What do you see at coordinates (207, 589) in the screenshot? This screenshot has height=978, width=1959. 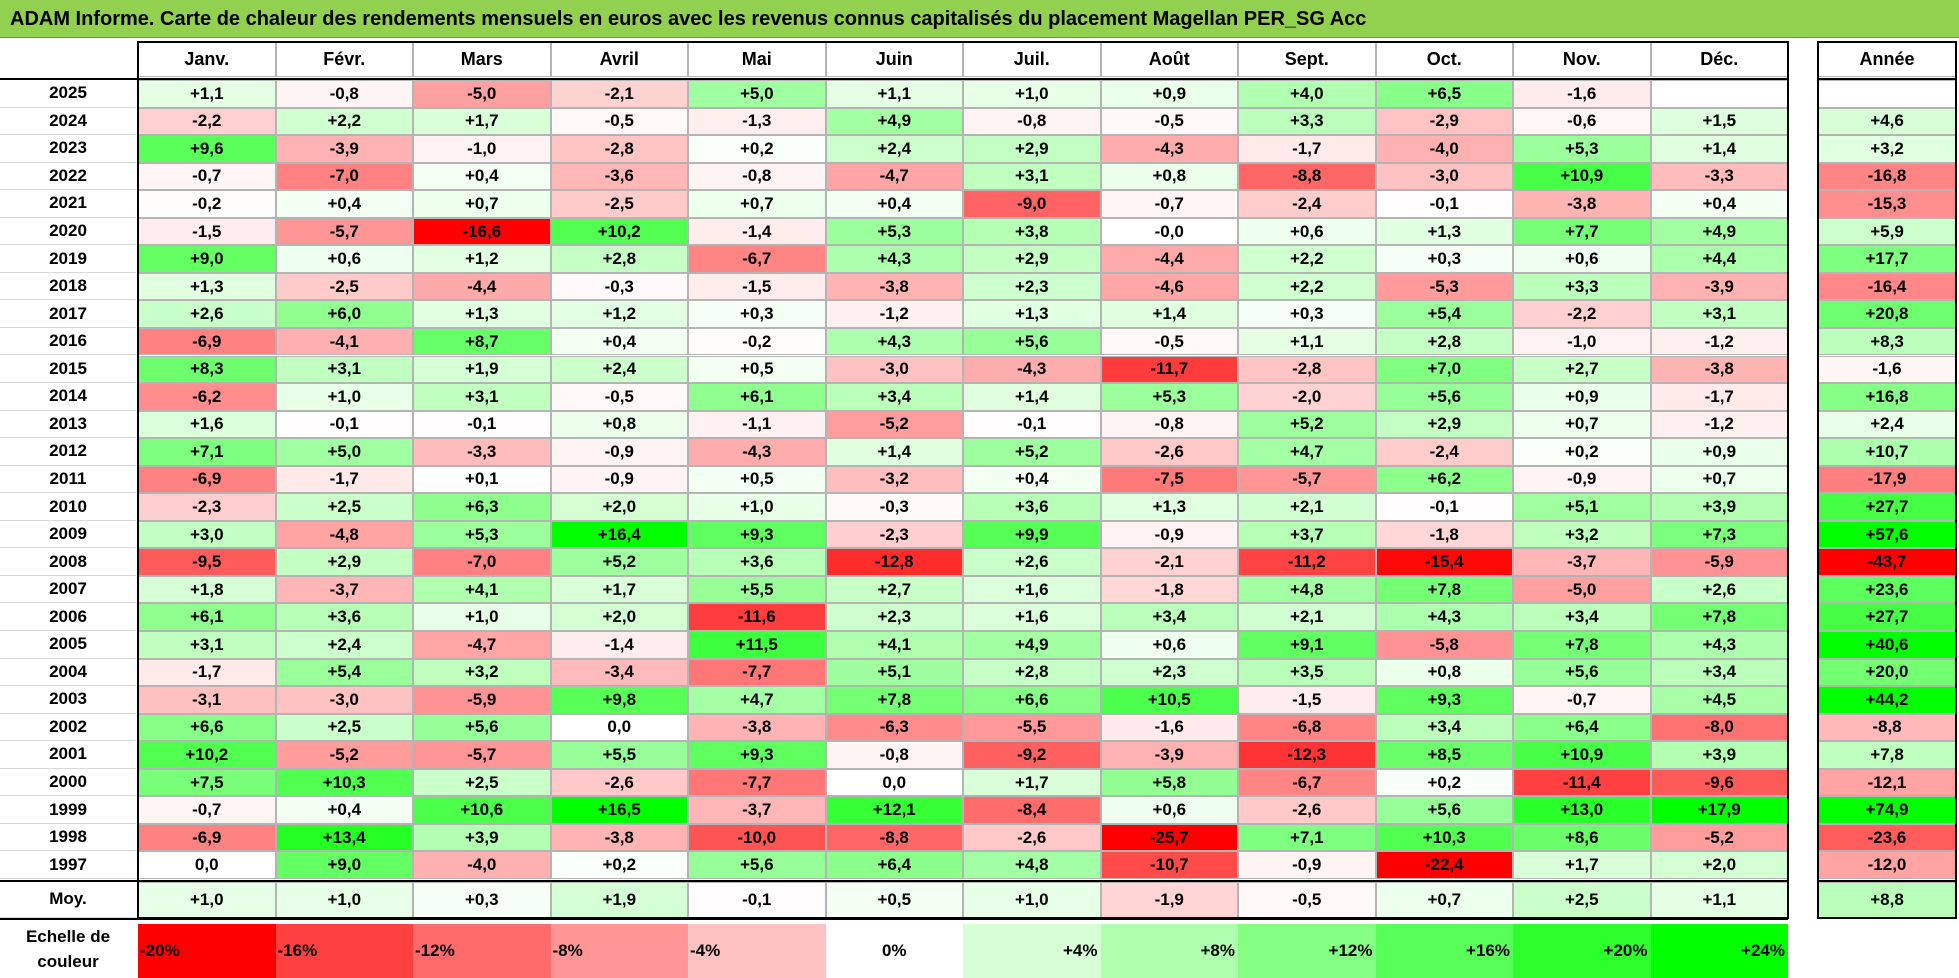 I see `heatmap-cell: +1,8` at bounding box center [207, 589].